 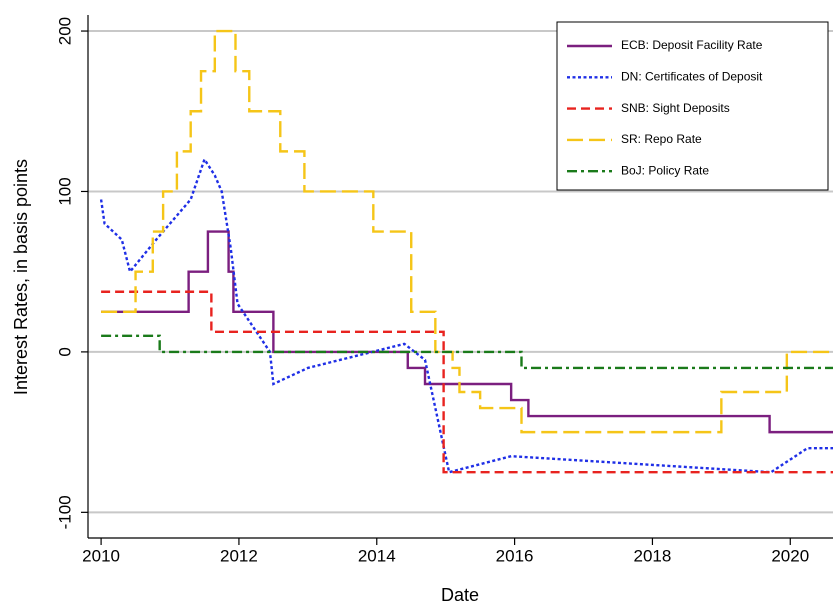 I want to click on x-tick-label: 2018, so click(x=653, y=555).